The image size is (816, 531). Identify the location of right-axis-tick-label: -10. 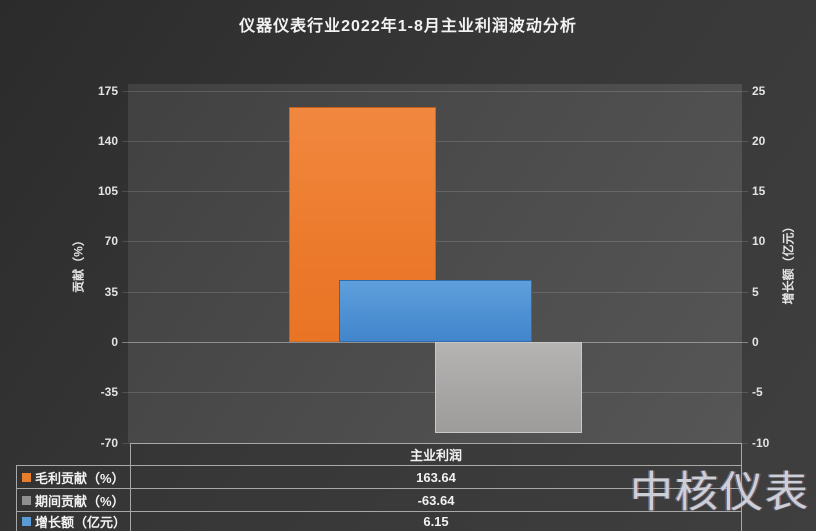
(761, 443).